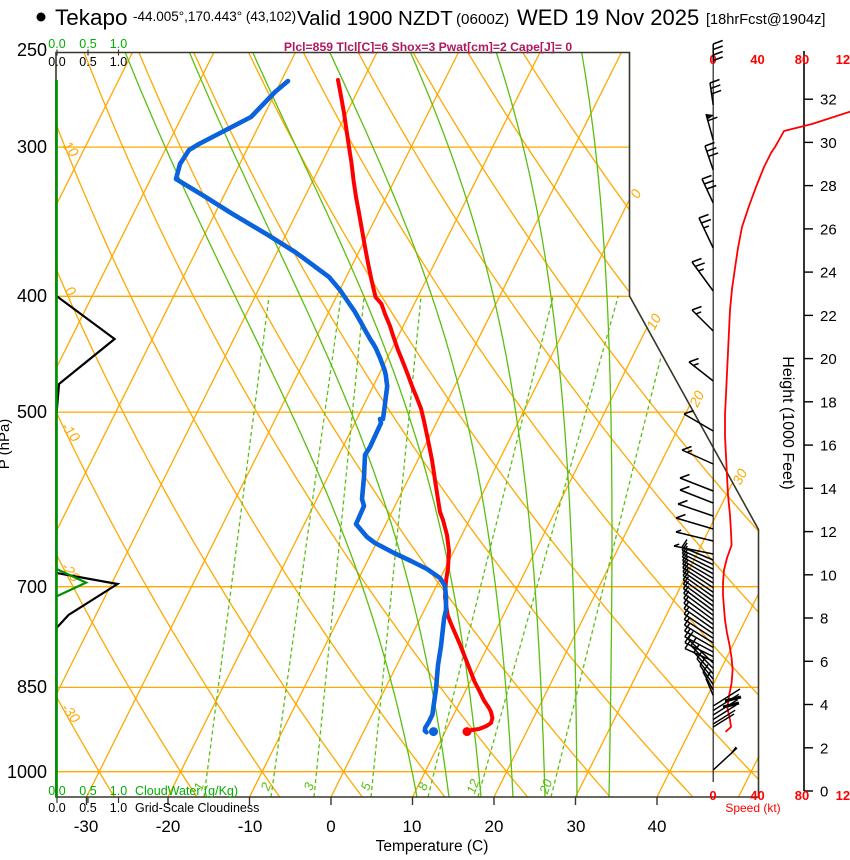 The height and width of the screenshot is (860, 850). What do you see at coordinates (250, 826) in the screenshot?
I see `svg-text: -10` at bounding box center [250, 826].